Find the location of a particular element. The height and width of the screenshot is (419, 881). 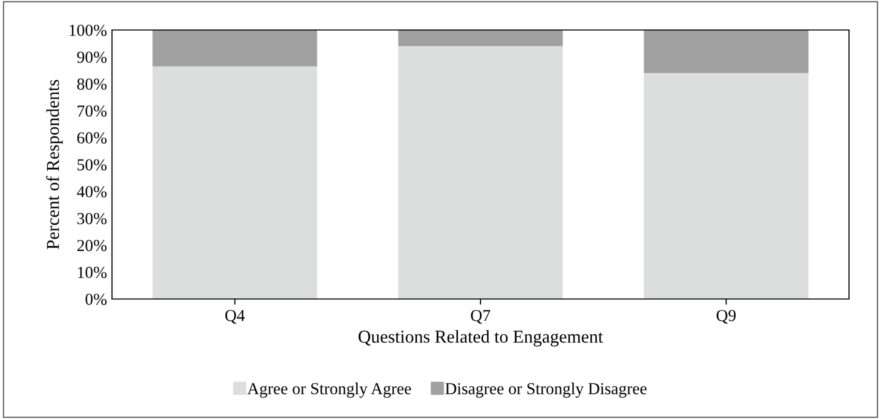

y-tick-label: 10% is located at coordinates (92, 272).